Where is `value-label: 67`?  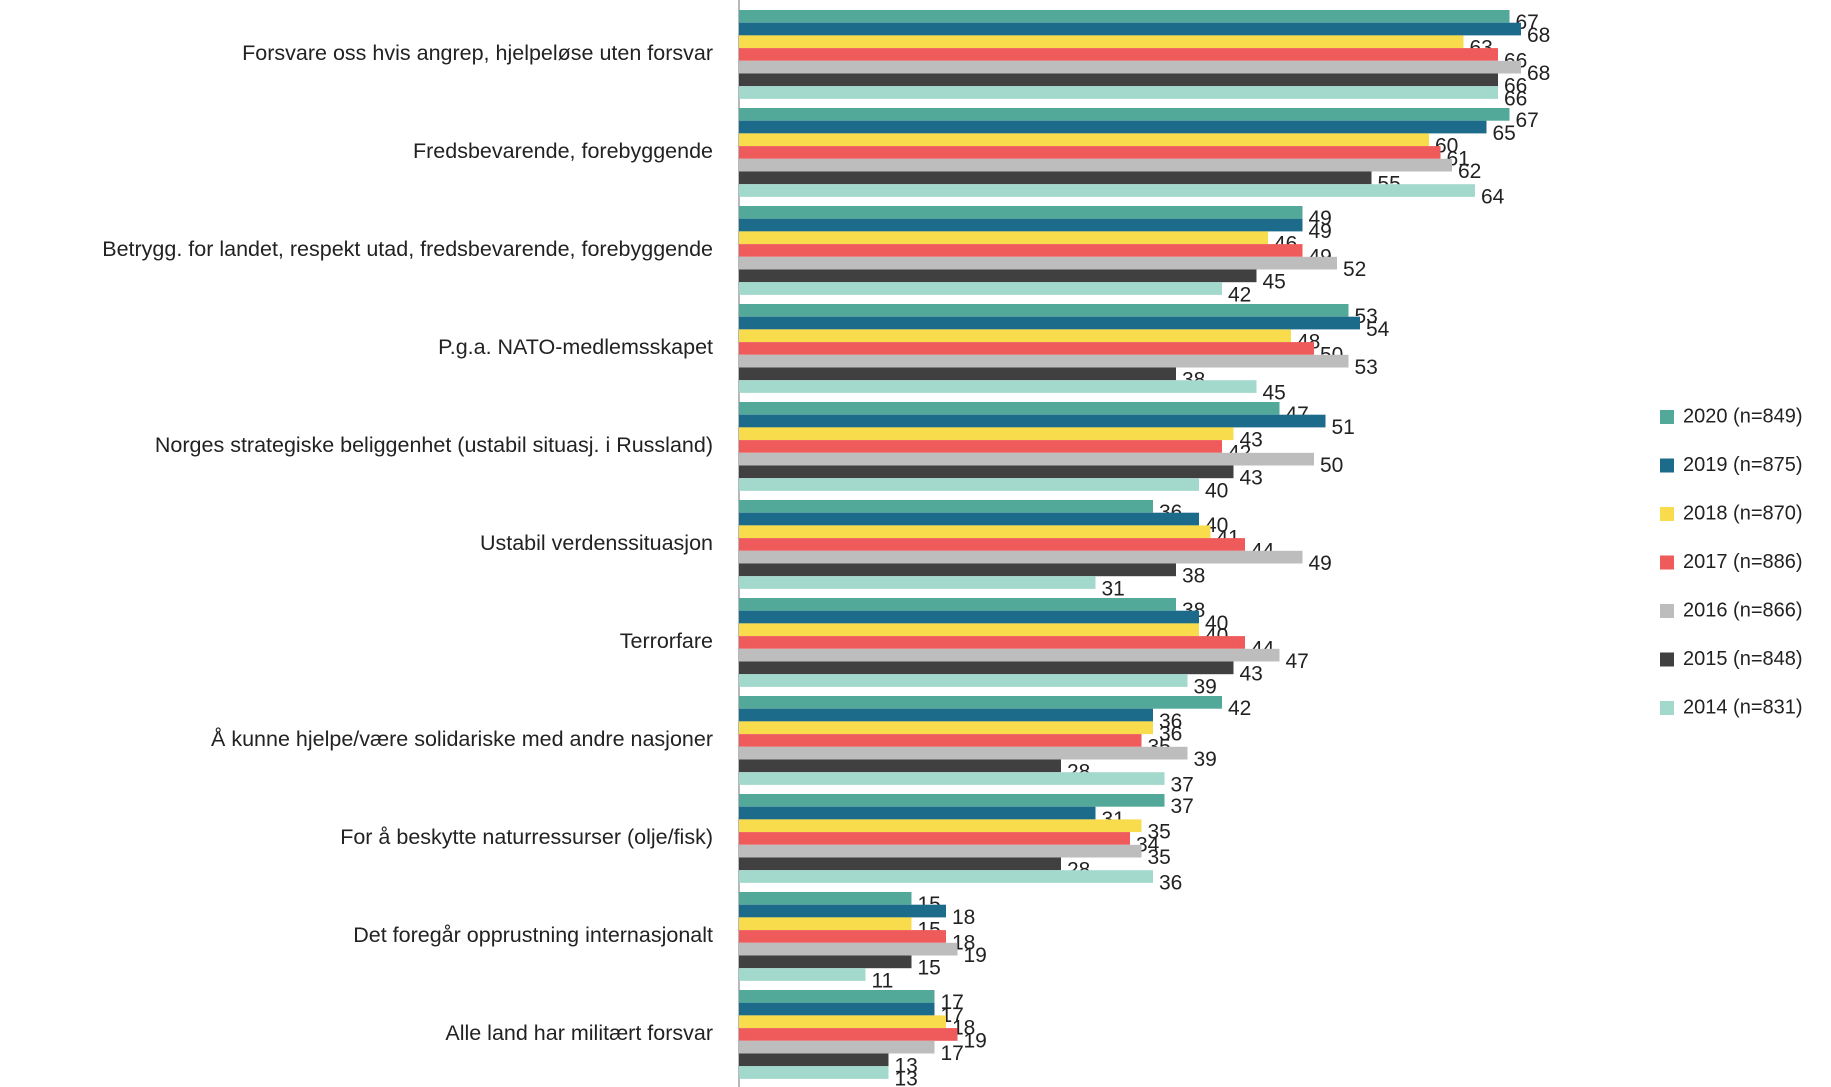
value-label: 67 is located at coordinates (1527, 22).